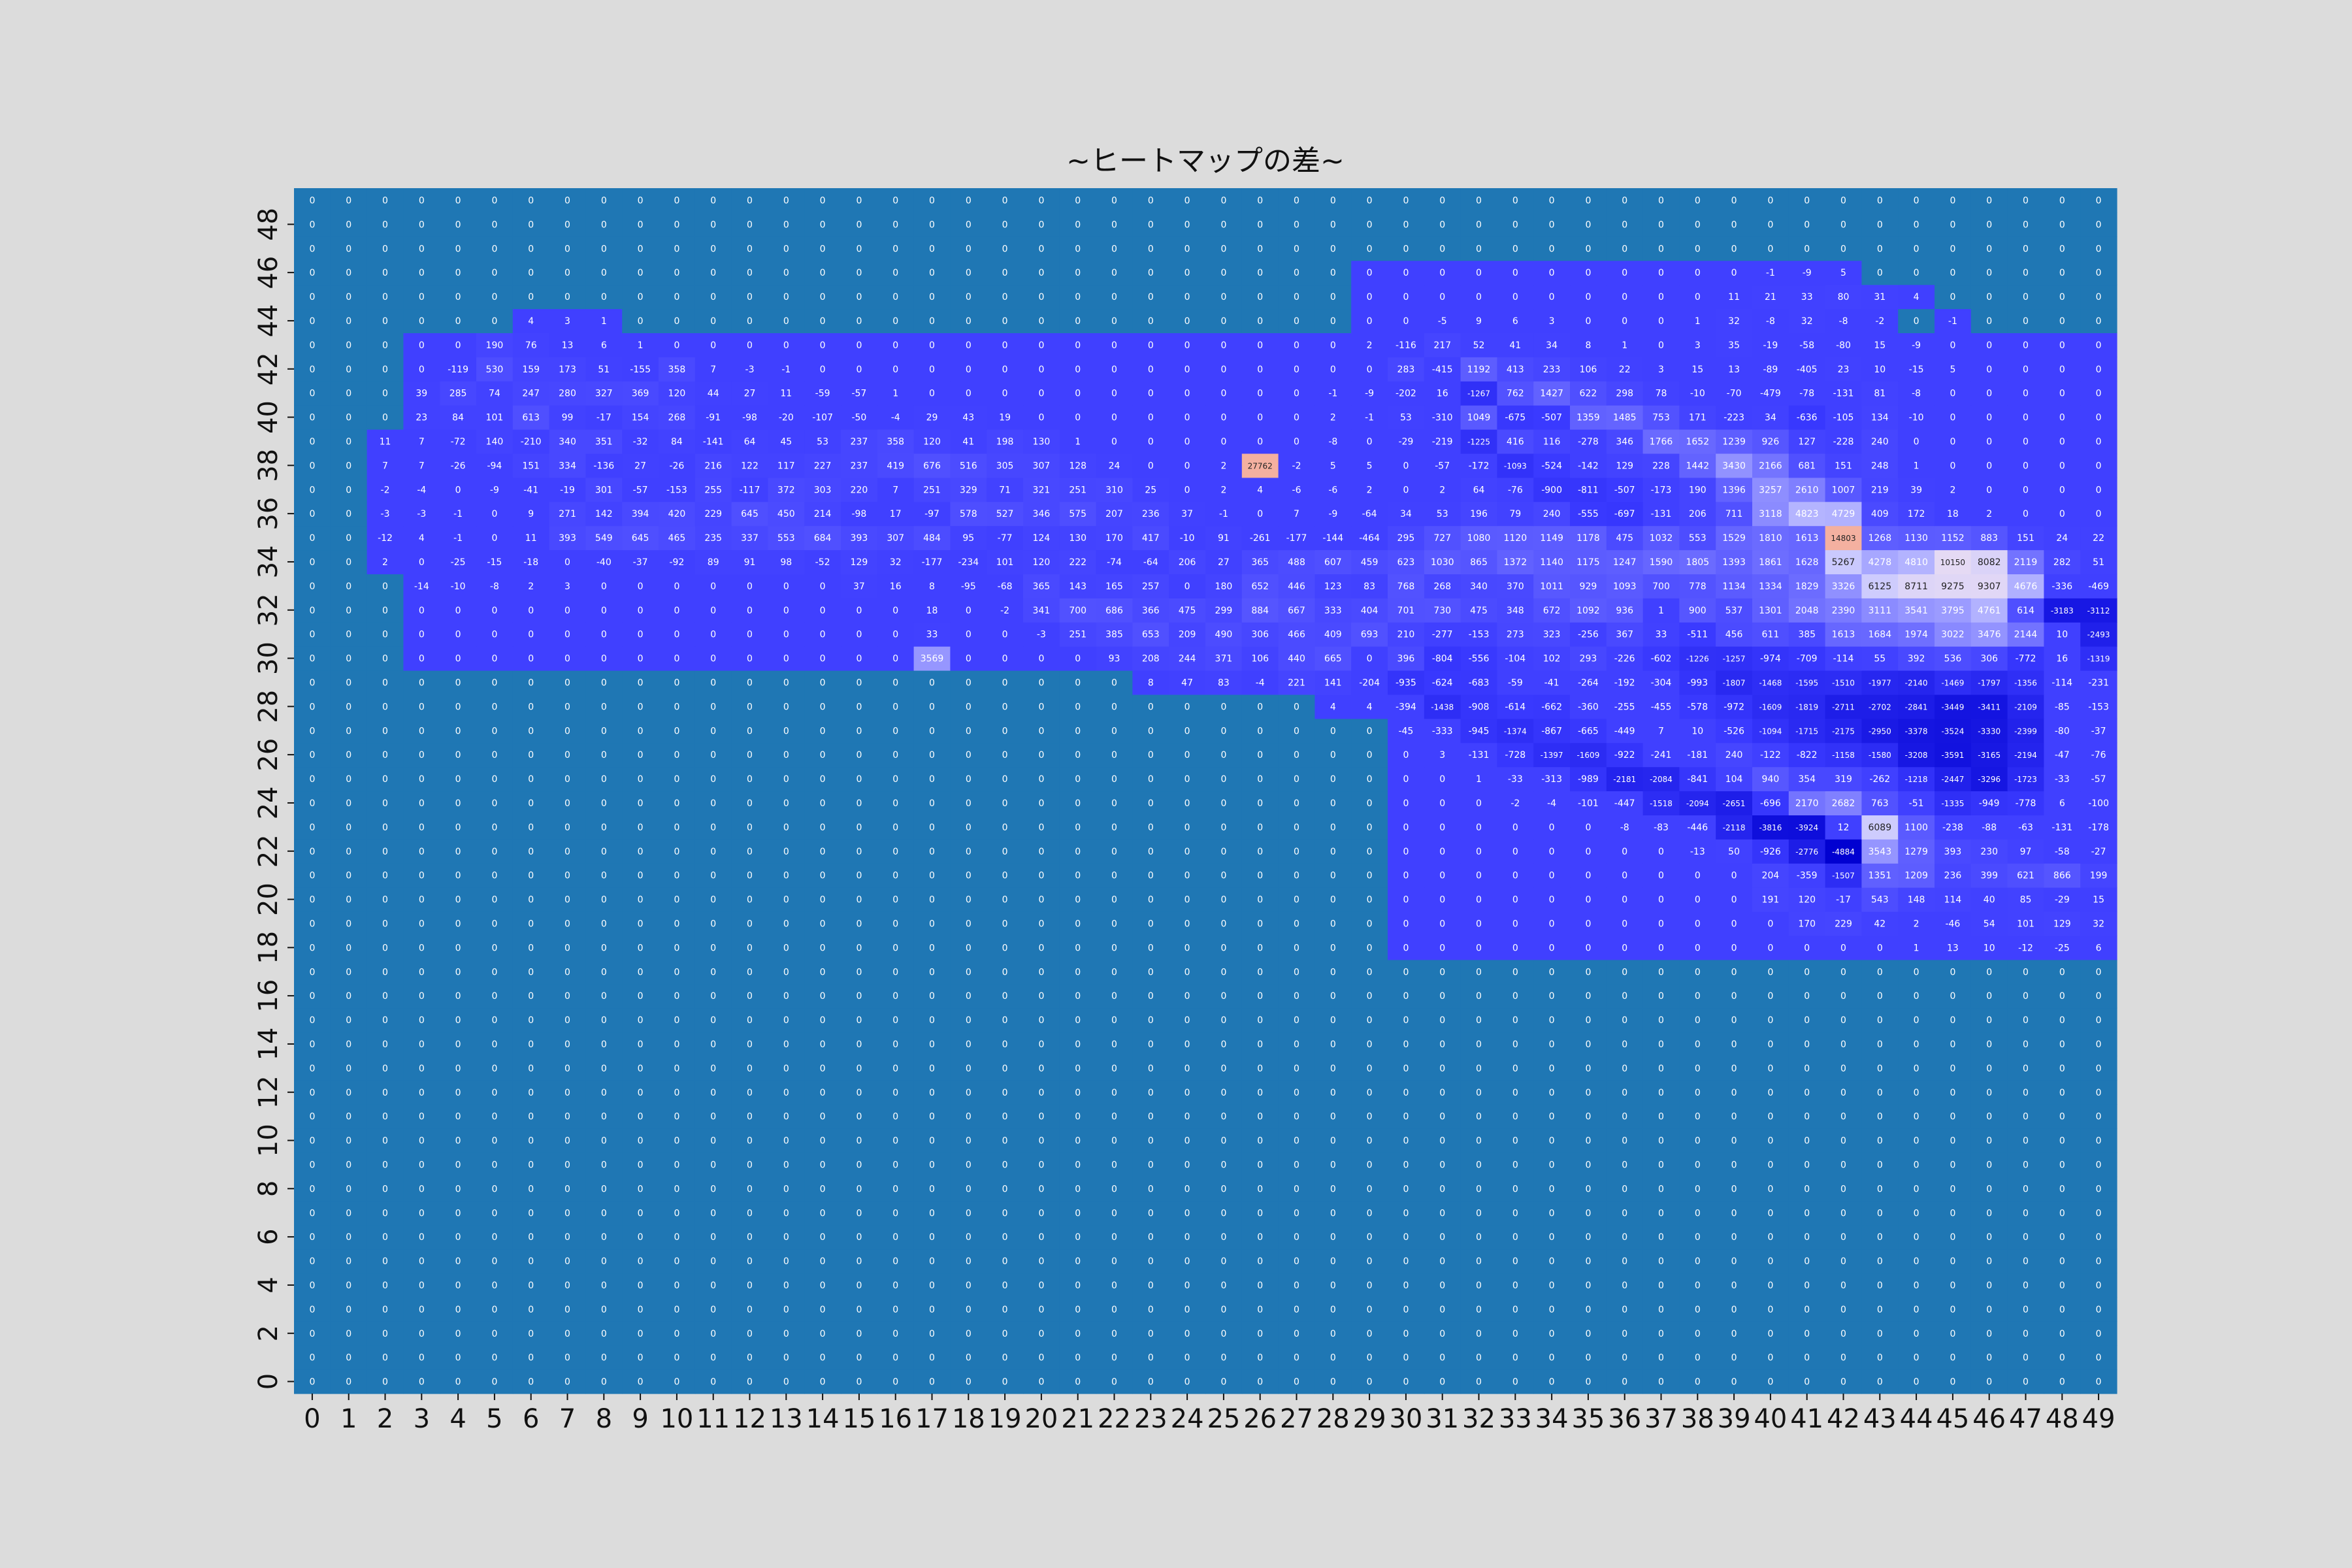  Describe the element at coordinates (1843, 321) in the screenshot. I see `cell-value-label: -8` at that location.